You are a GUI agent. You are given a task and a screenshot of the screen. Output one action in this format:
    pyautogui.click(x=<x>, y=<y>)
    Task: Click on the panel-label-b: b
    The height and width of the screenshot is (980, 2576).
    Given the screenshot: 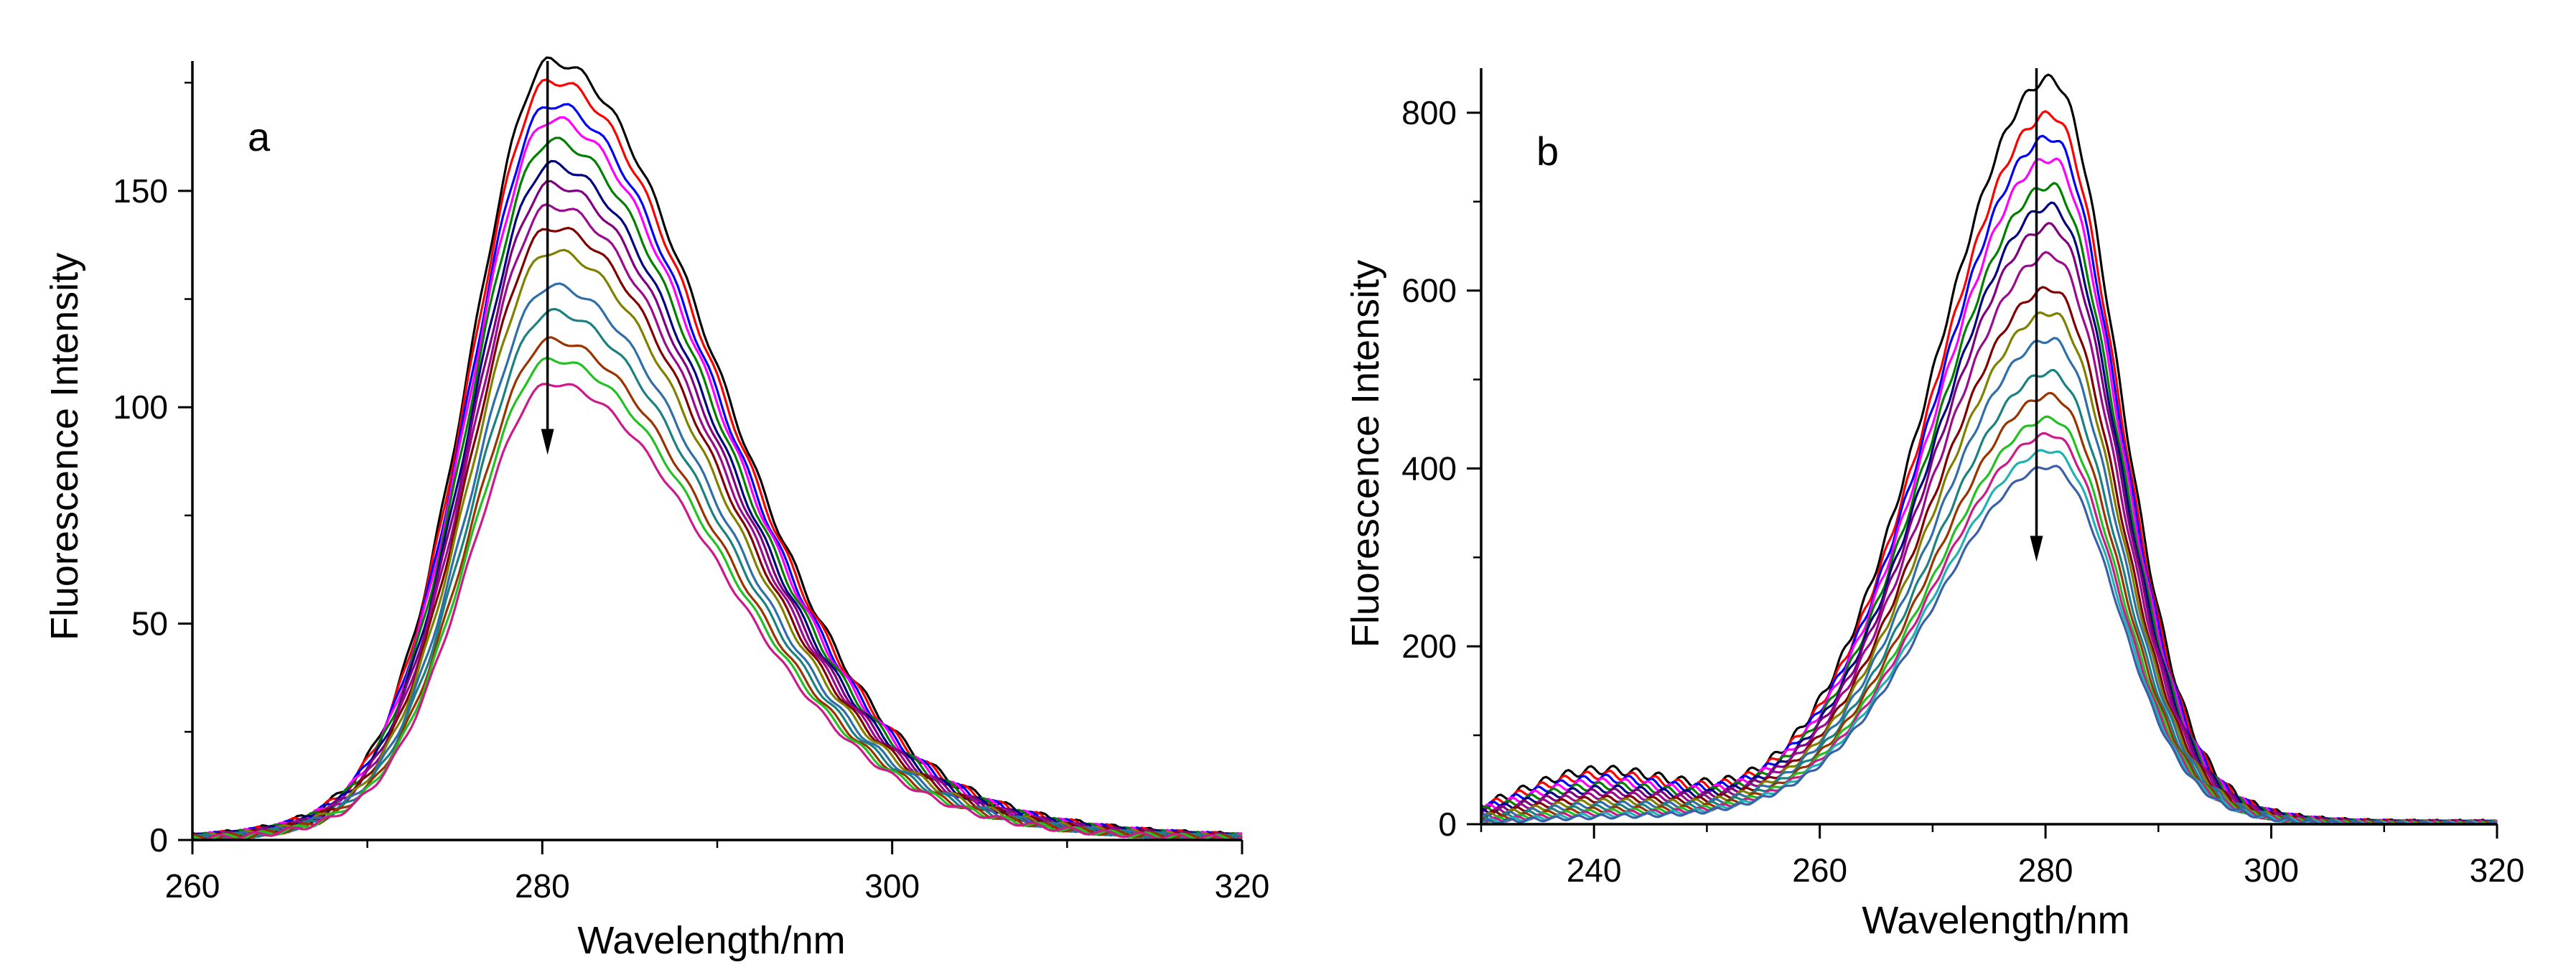 What is the action you would take?
    pyautogui.click(x=1547, y=151)
    